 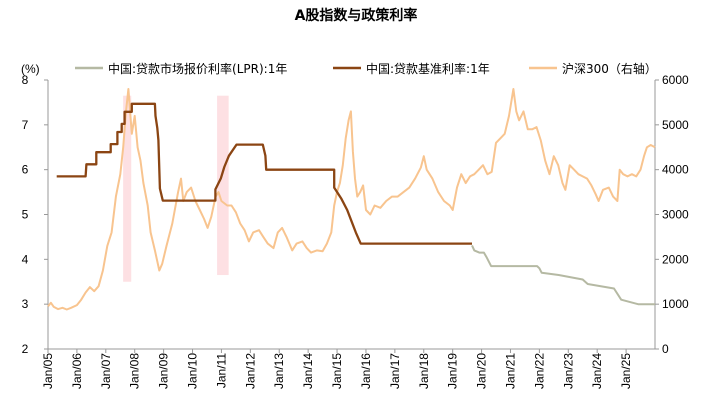 I want to click on right-tick-label: 6000, so click(x=675, y=80).